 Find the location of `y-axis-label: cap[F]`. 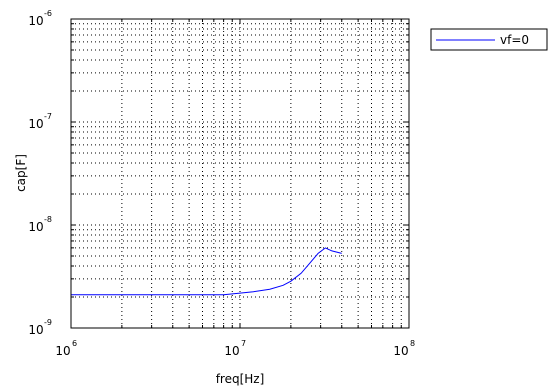

y-axis-label: cap[F] is located at coordinates (21, 173).